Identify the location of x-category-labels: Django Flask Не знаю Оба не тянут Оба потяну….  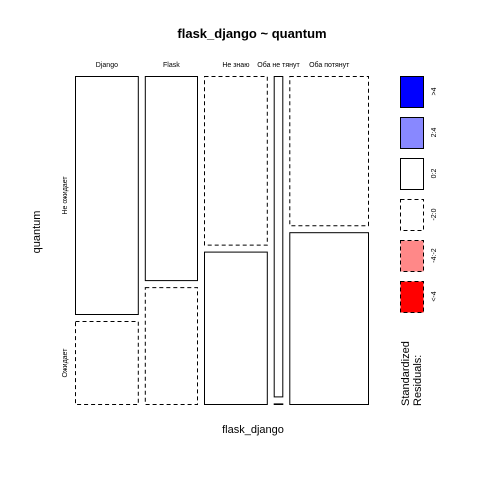
(223, 65).